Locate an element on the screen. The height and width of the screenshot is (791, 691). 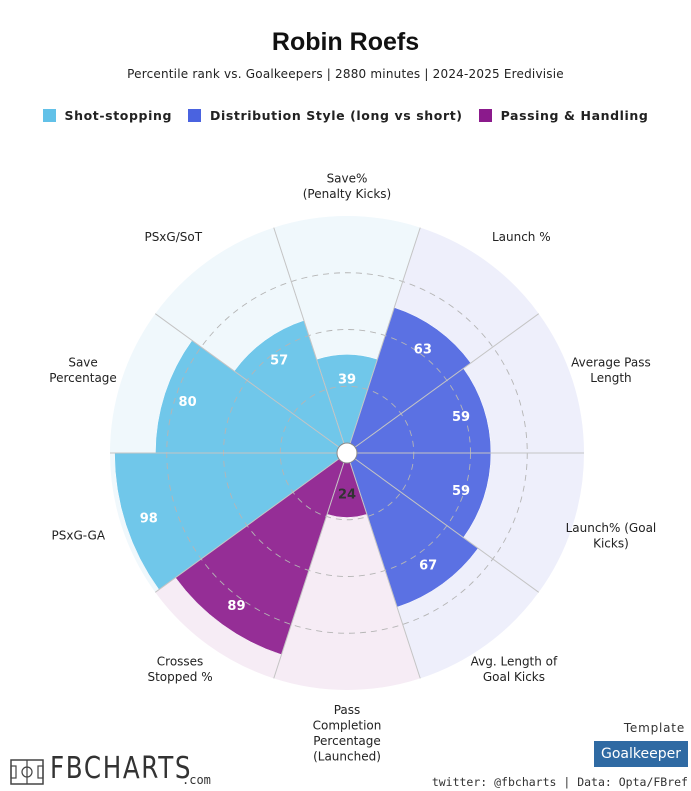
value-label-6: 24 is located at coordinates (347, 494).